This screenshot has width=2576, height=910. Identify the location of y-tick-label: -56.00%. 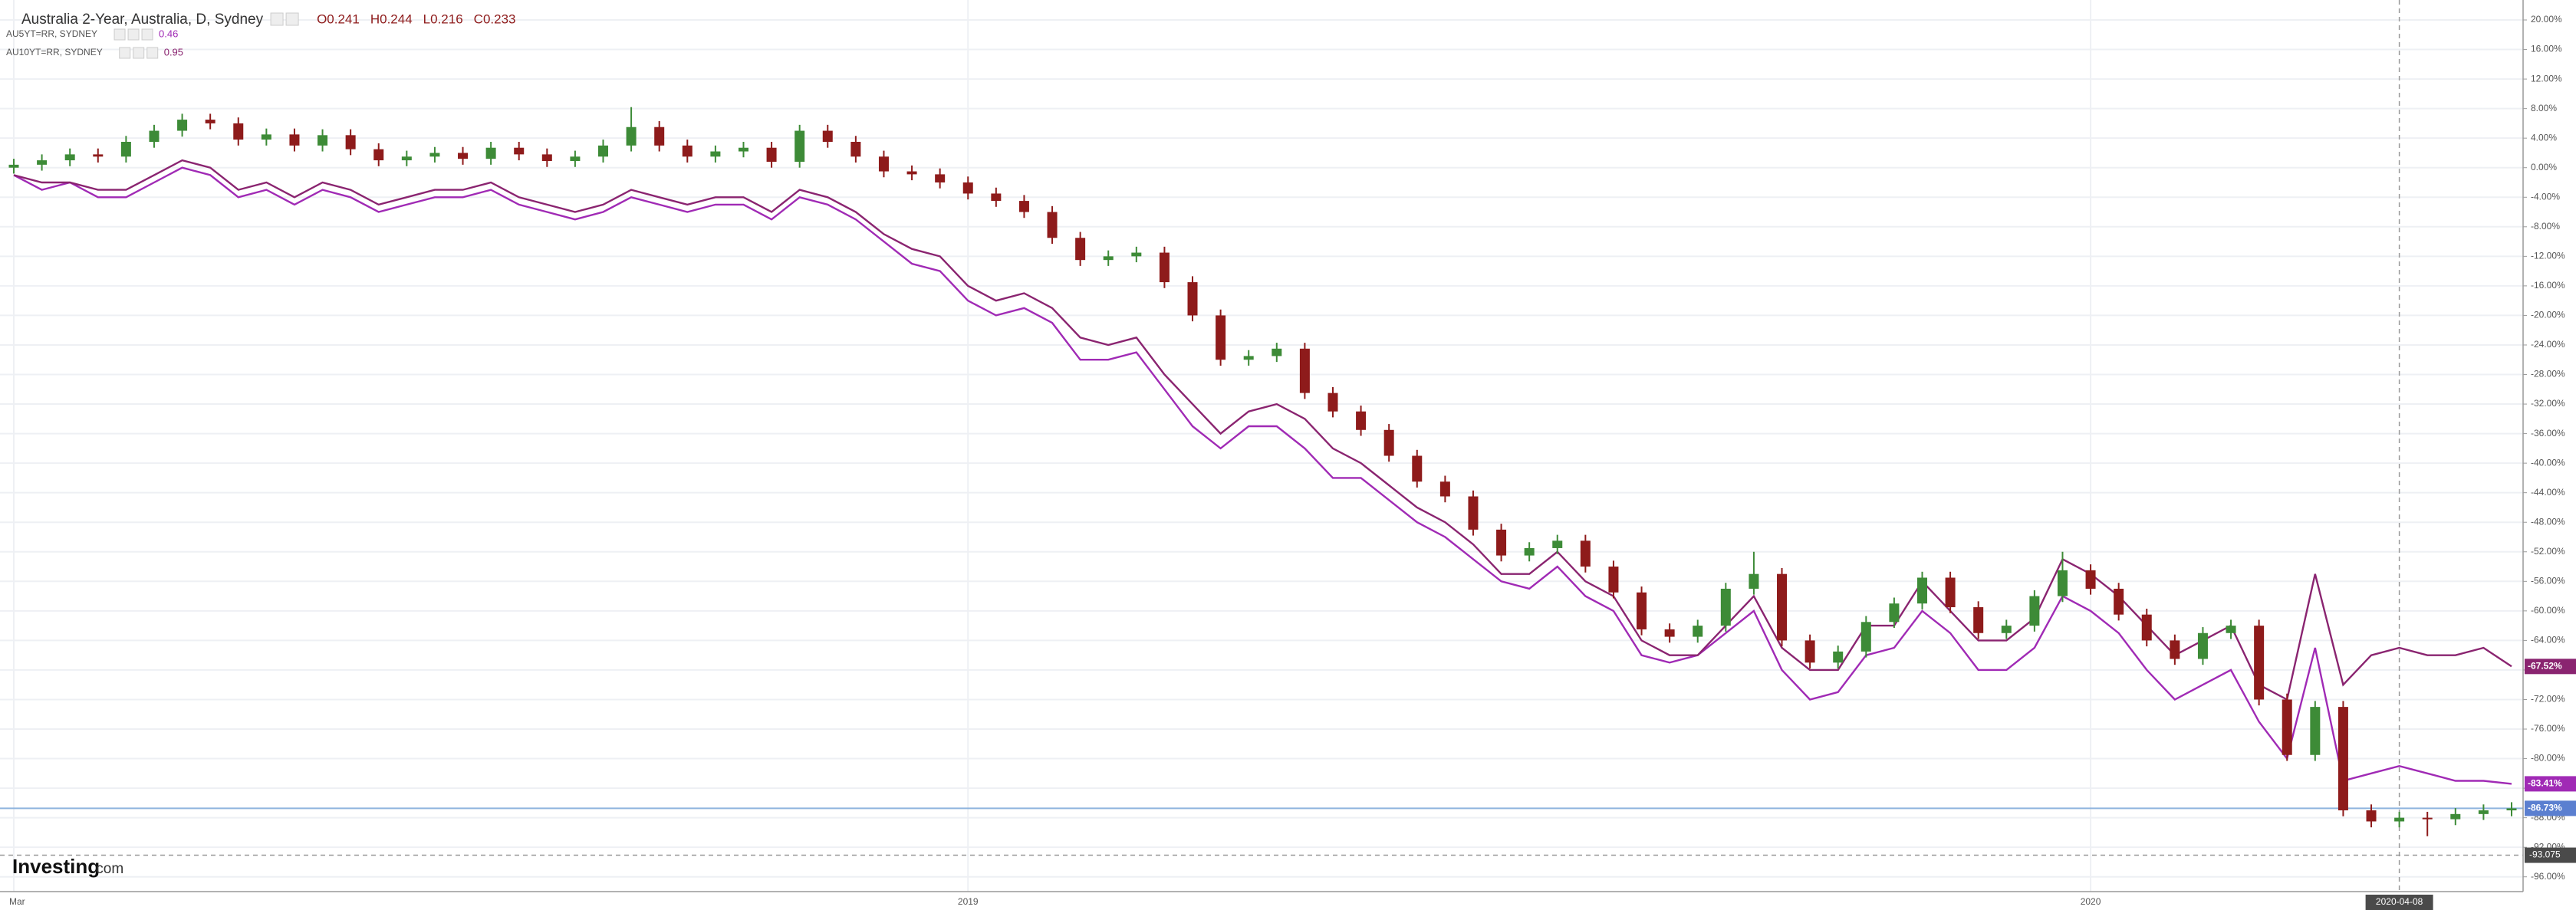
(2548, 580).